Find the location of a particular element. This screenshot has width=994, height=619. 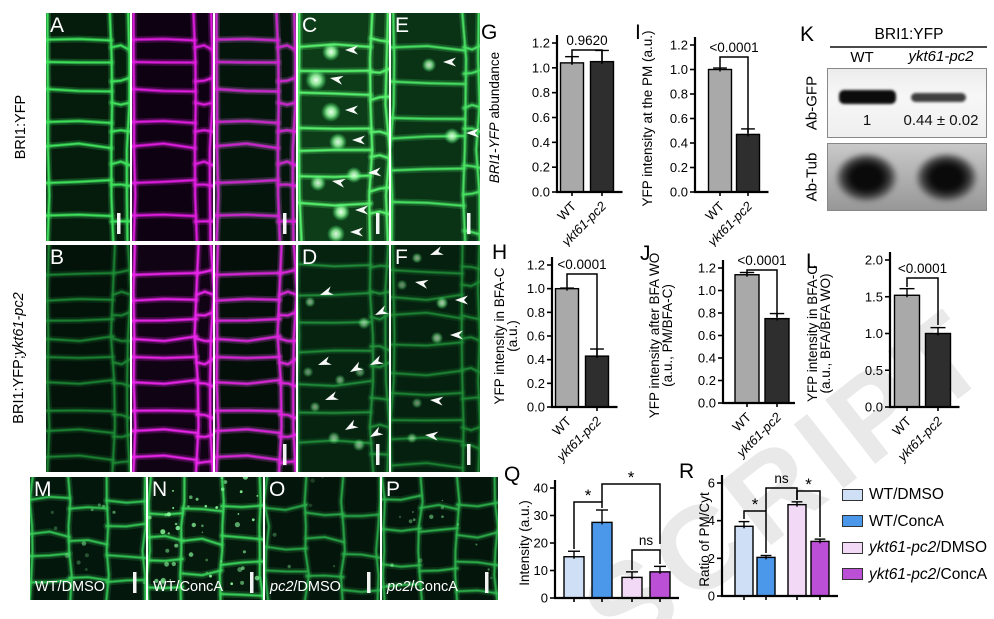

svg-text: 10 is located at coordinates (541, 570).